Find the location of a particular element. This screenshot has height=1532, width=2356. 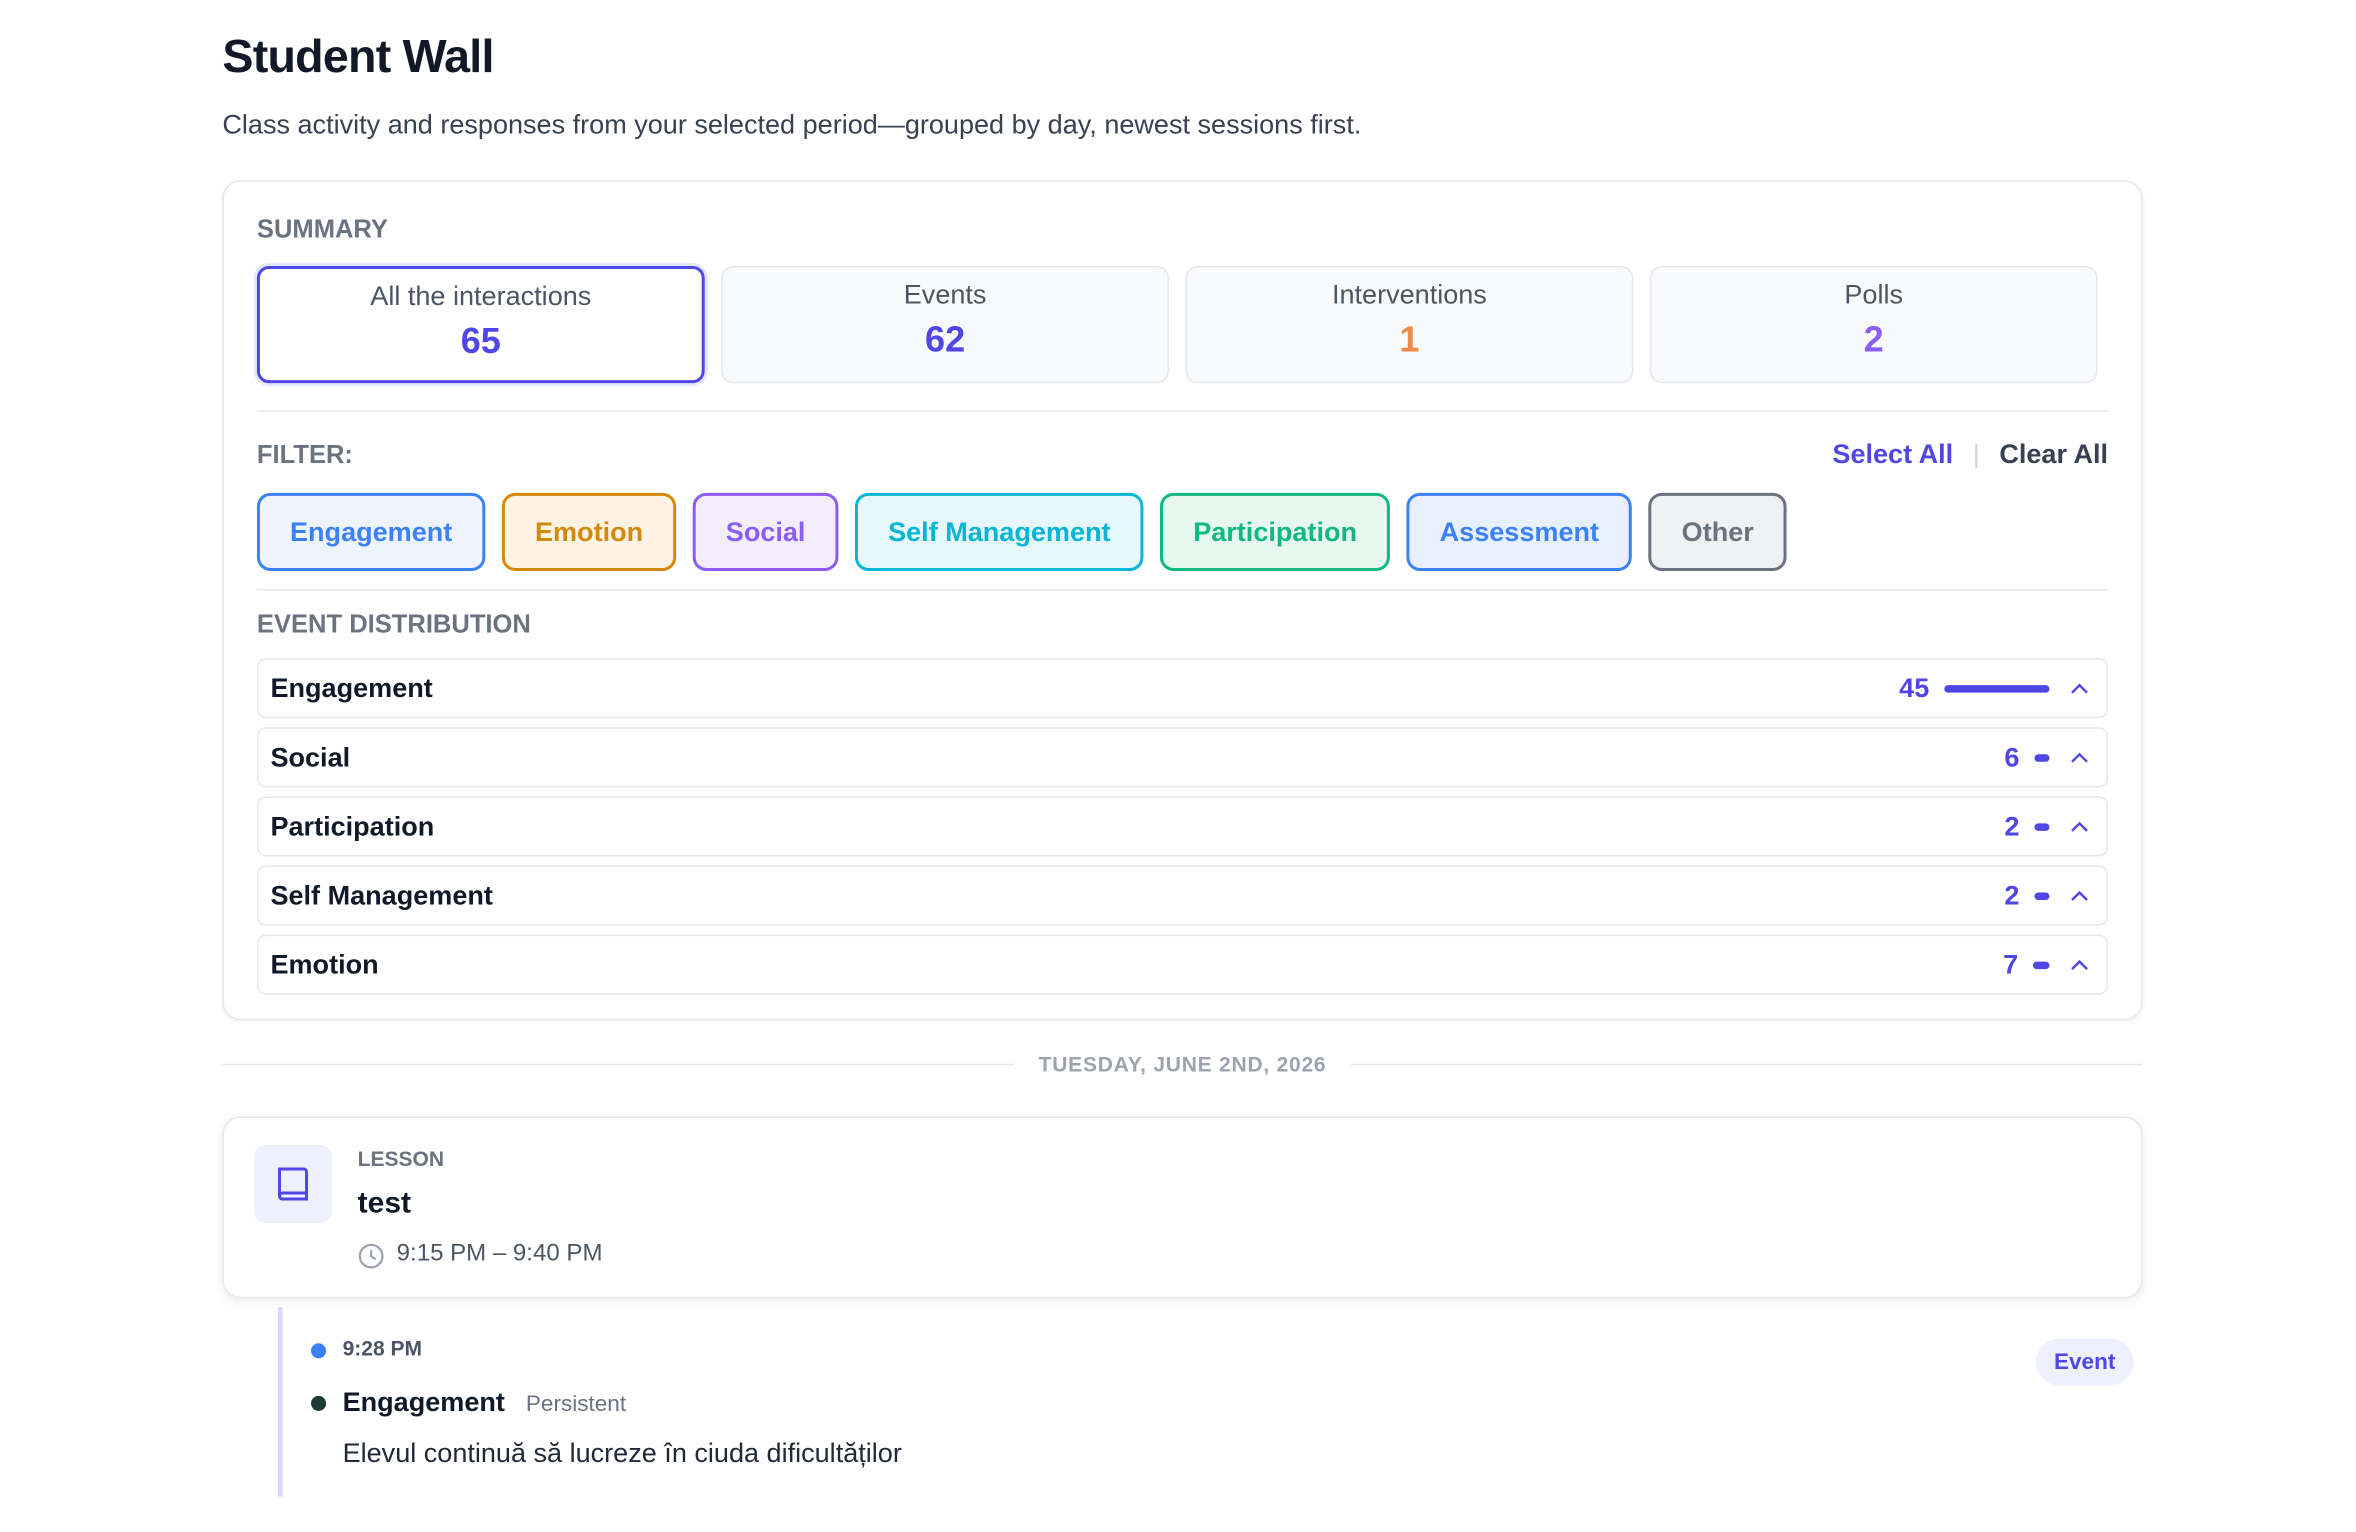

lesson-time: 9:15 PM – 9:40 PM is located at coordinates (499, 1254).